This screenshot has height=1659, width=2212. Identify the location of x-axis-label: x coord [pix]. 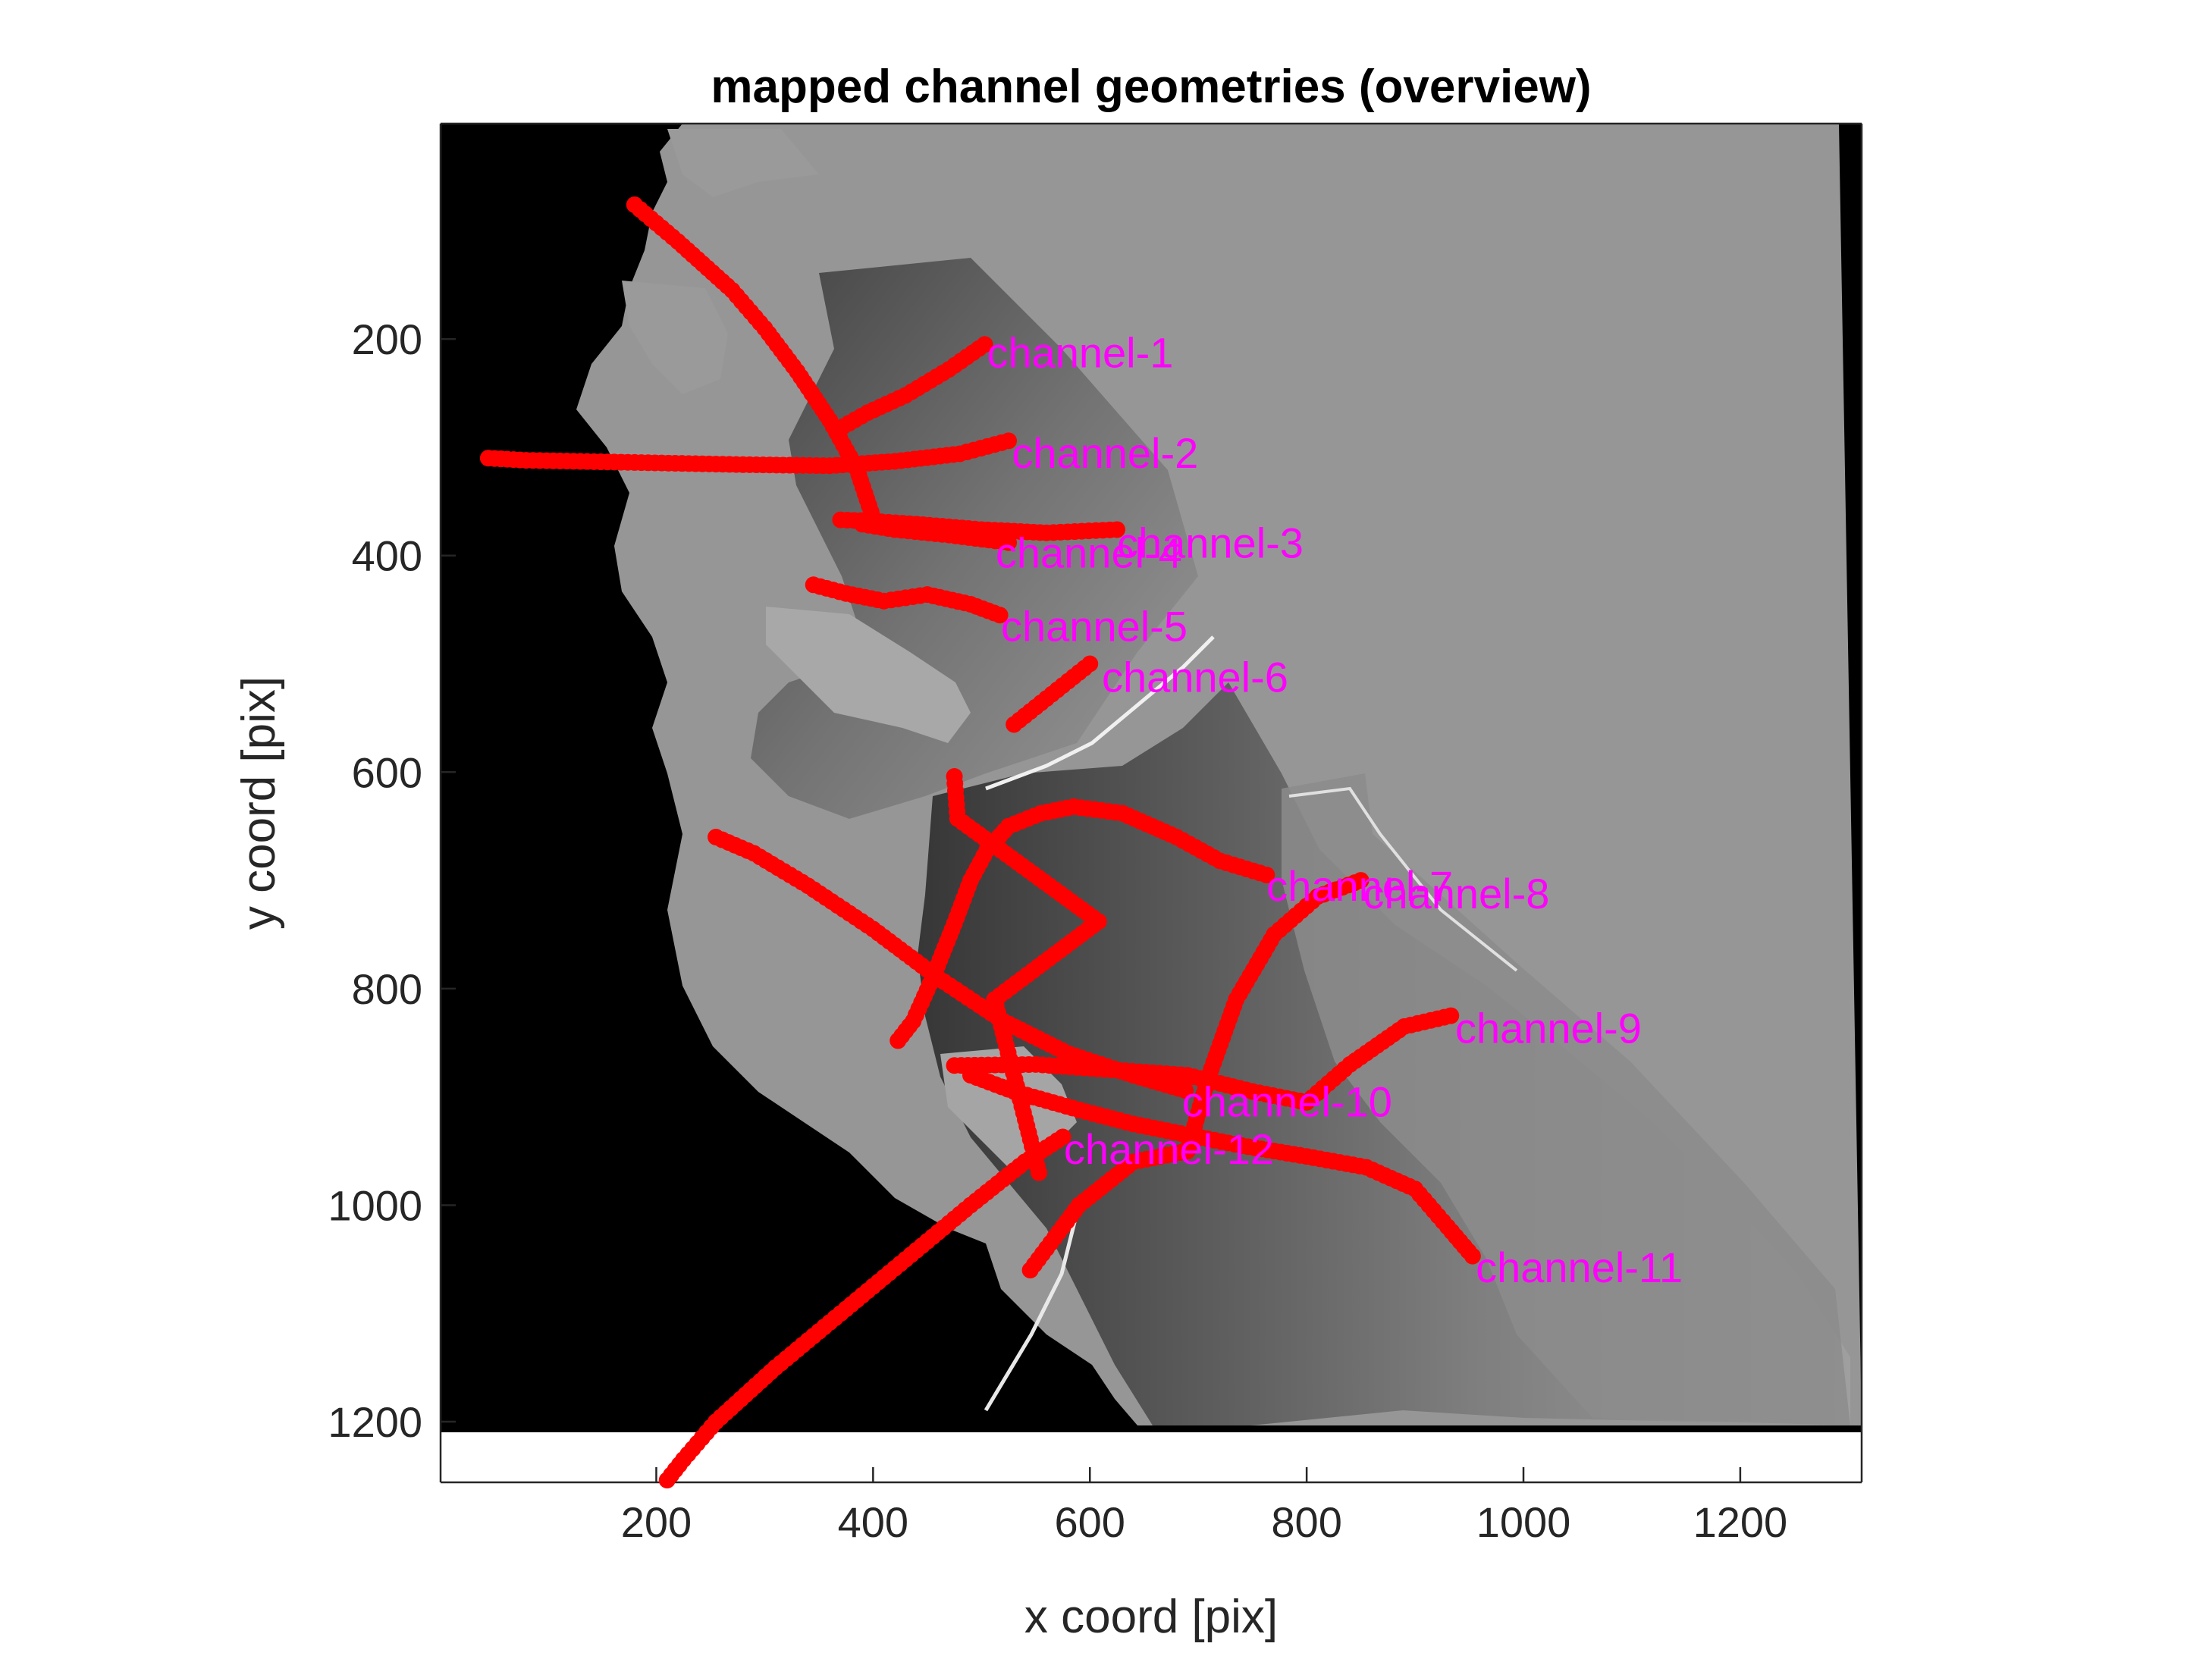
(1151, 1617).